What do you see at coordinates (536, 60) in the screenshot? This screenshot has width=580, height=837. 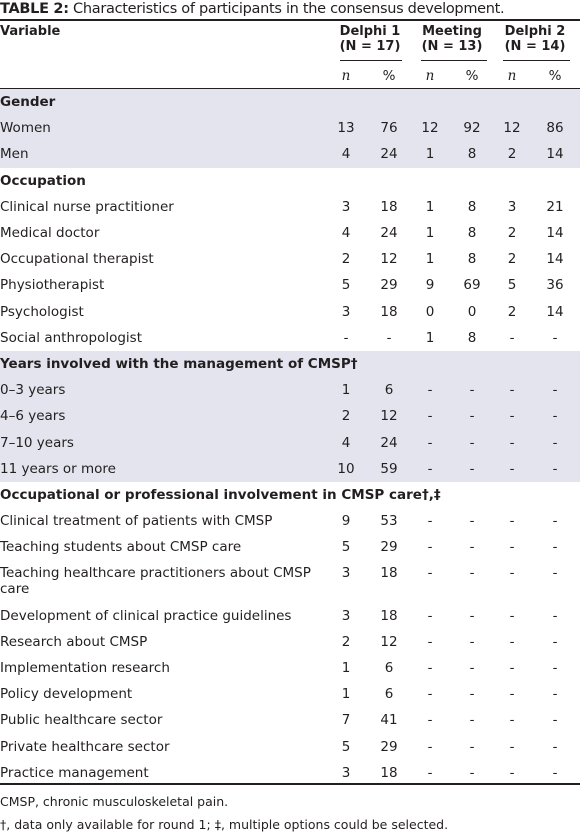 I see `delphi2-underline` at bounding box center [536, 60].